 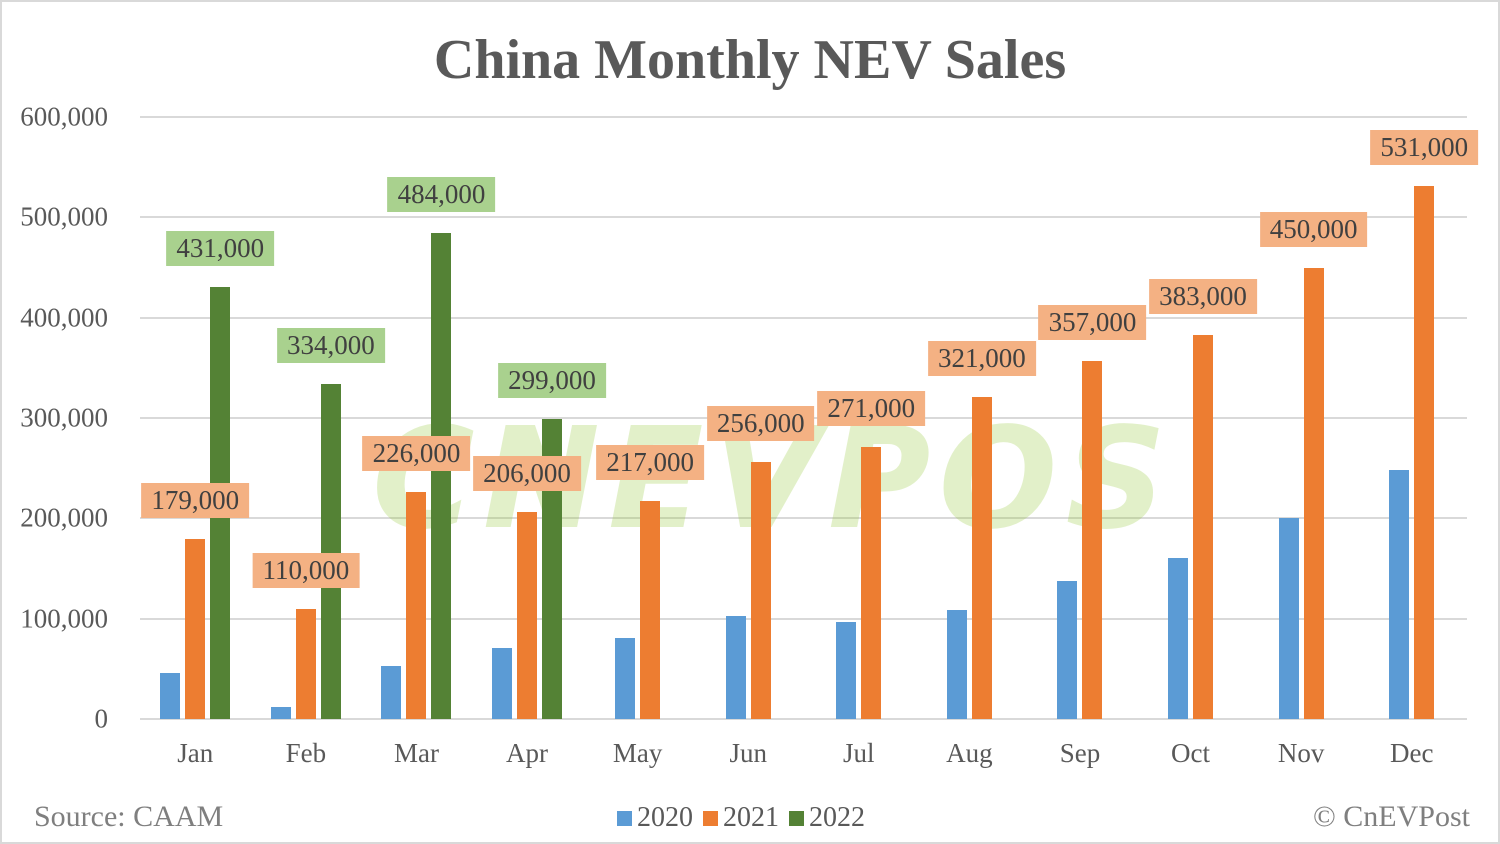 I want to click on data-label-2022-mar: 484,000, so click(x=441, y=195).